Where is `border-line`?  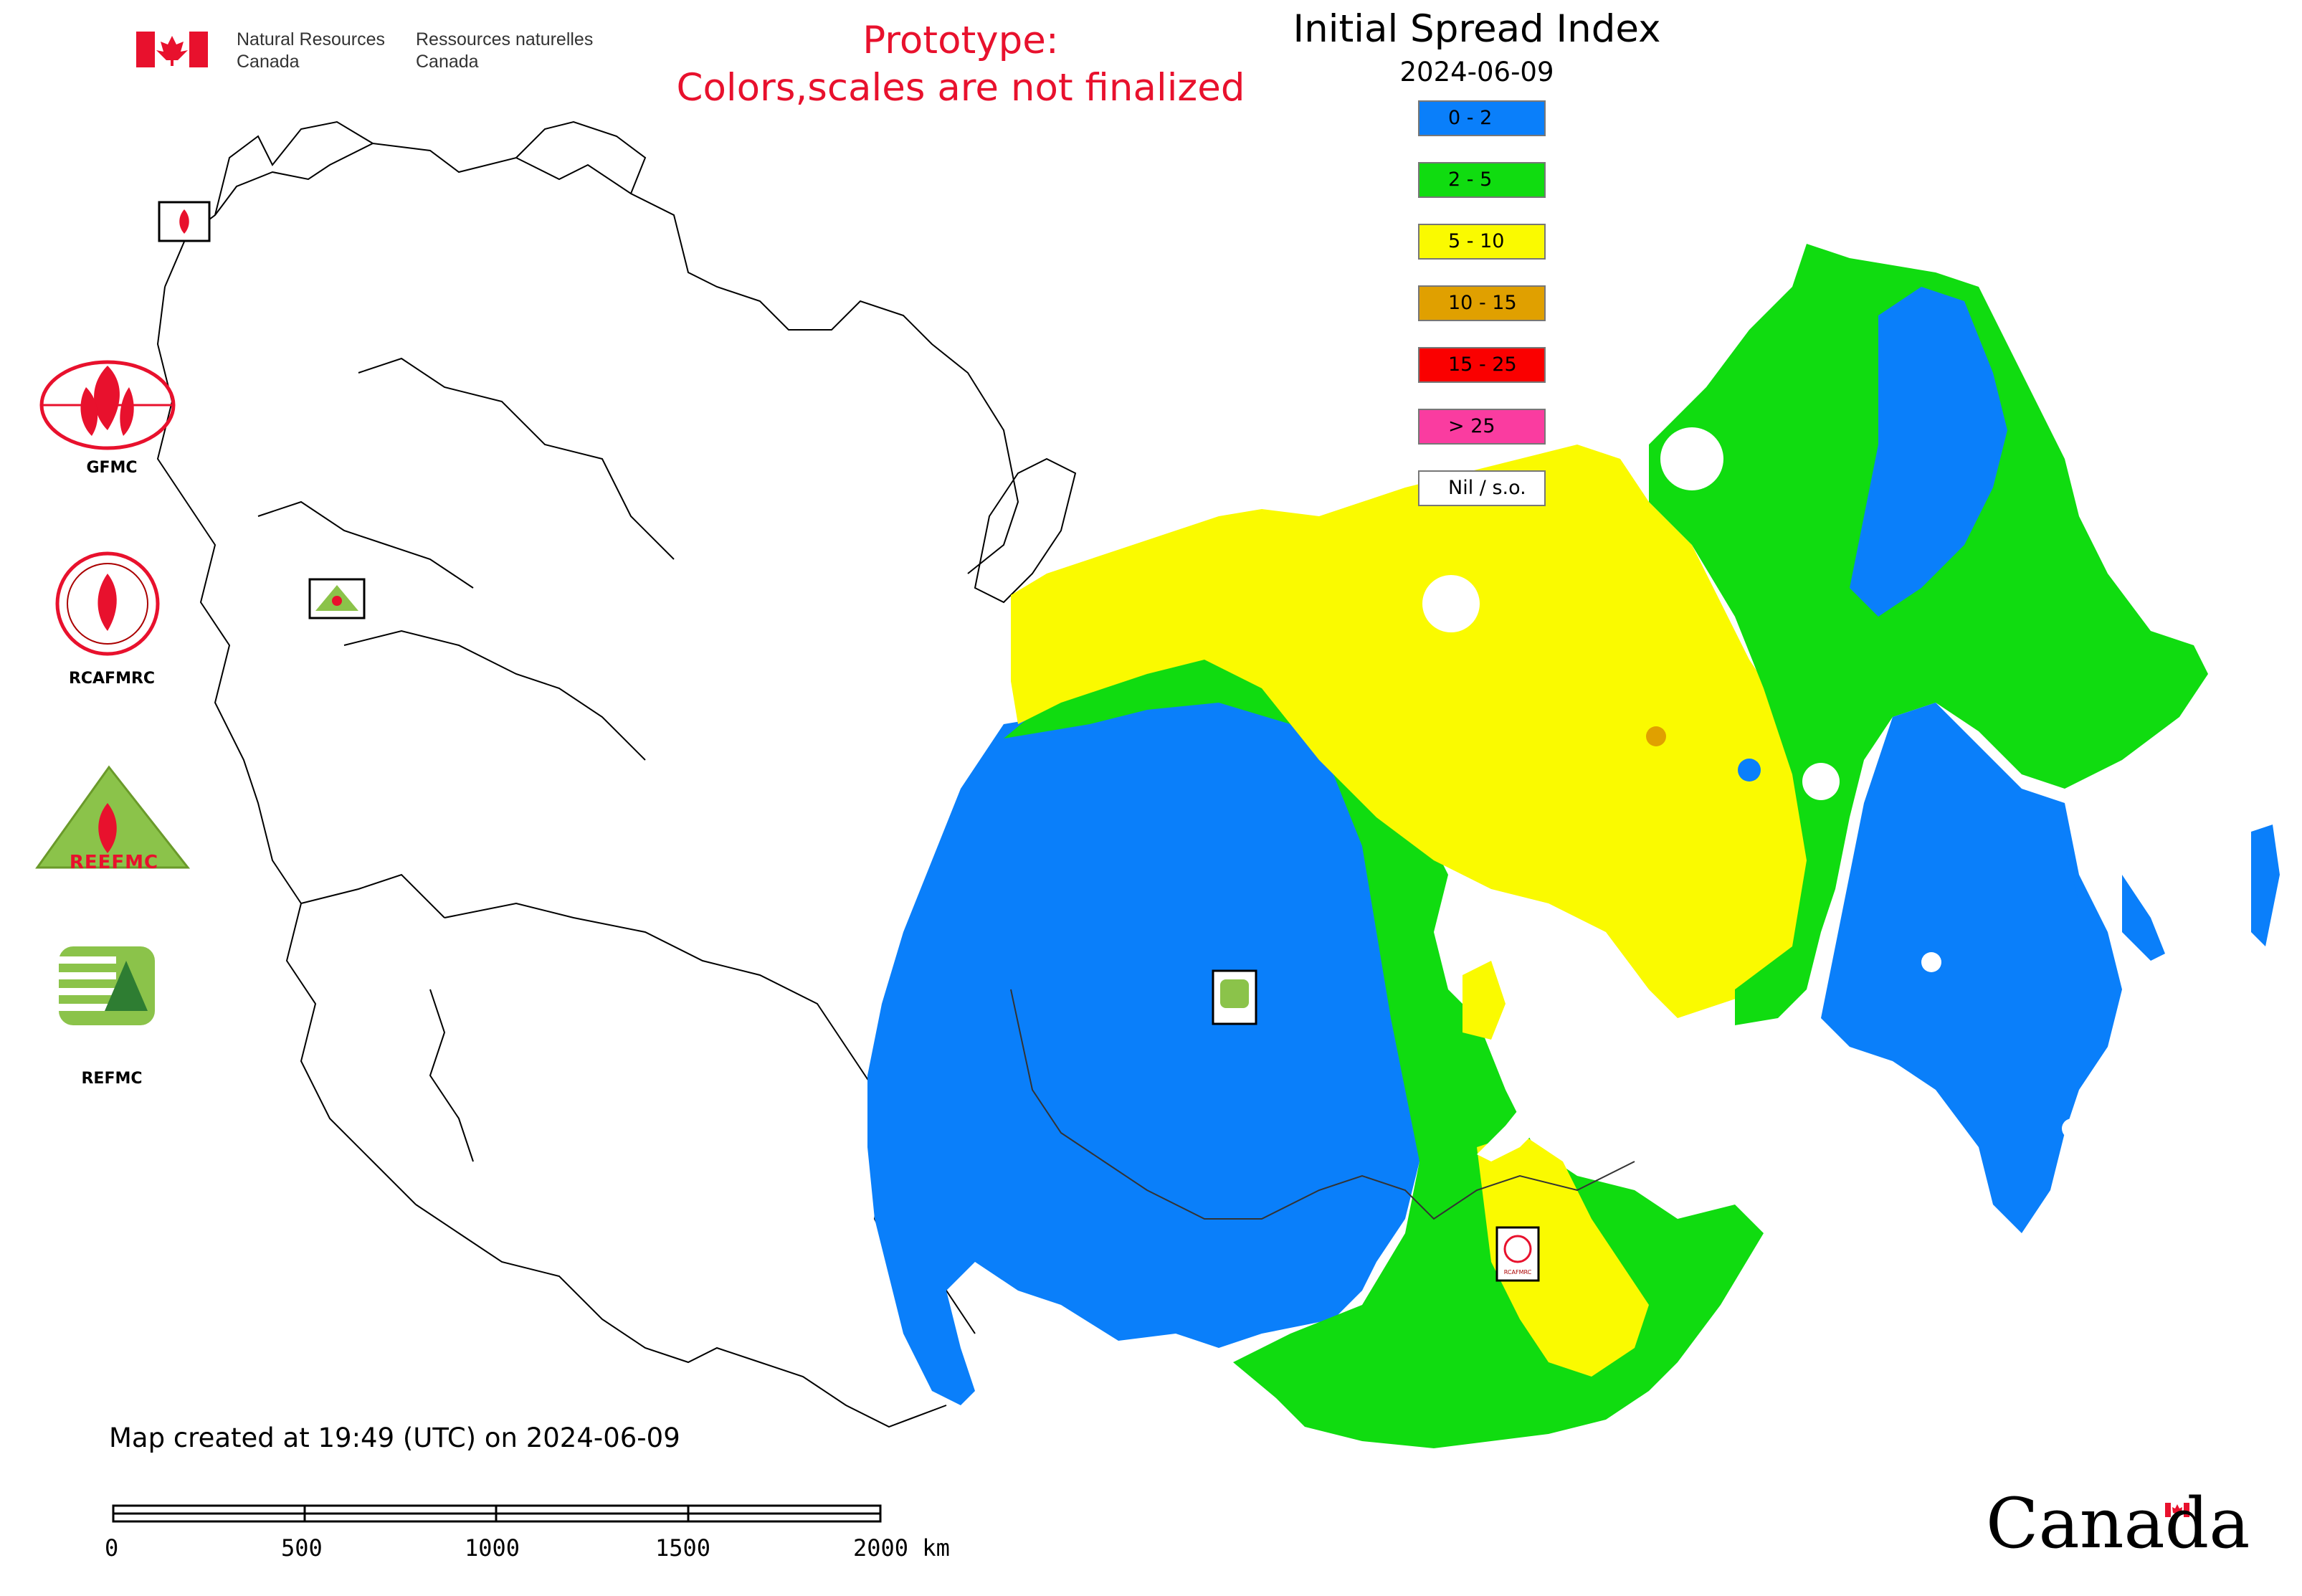 border-line is located at coordinates (1322, 1104).